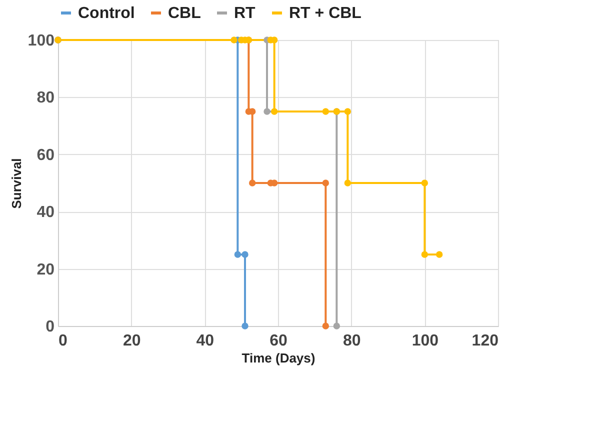 The height and width of the screenshot is (429, 591). Describe the element at coordinates (50, 327) in the screenshot. I see `y-tick-label: 0` at that location.